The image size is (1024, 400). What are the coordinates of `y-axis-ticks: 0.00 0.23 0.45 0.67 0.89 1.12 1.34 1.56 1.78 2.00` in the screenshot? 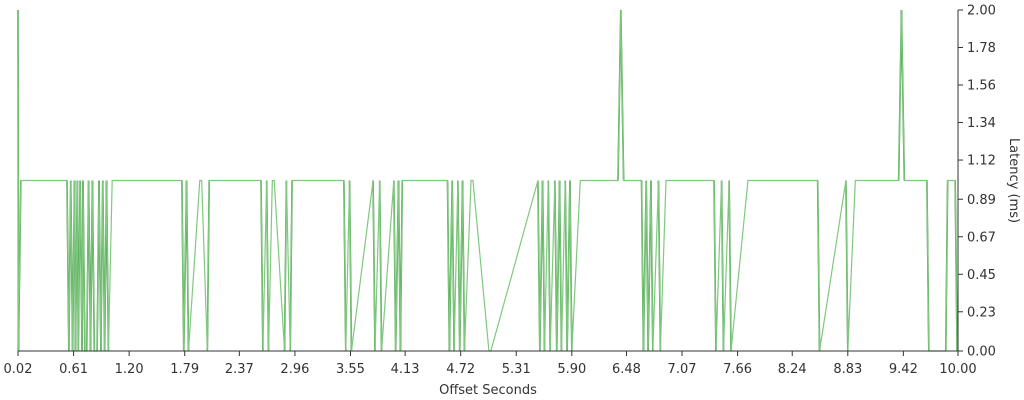 It's located at (977, 182).